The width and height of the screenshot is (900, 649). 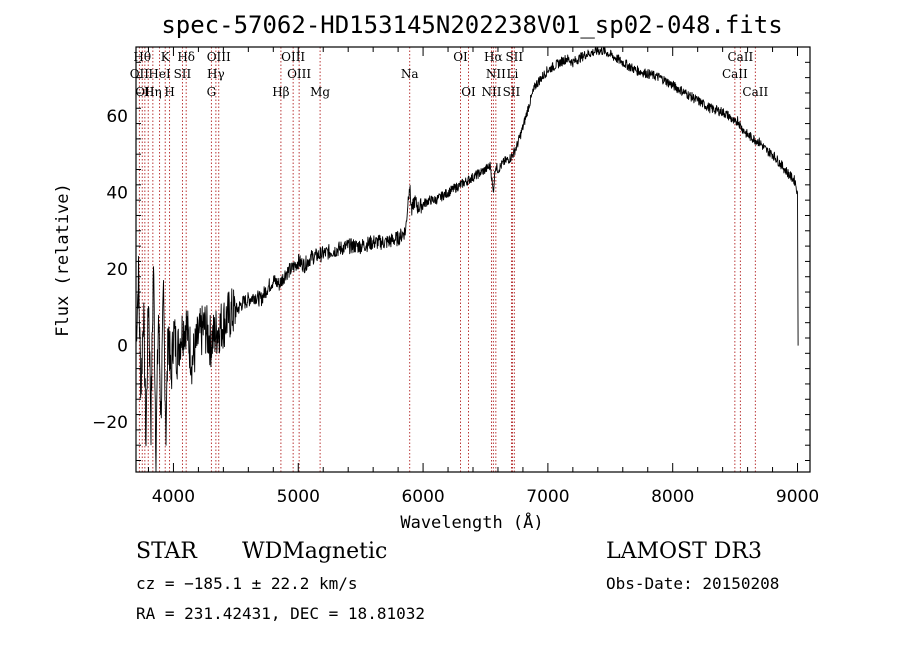 I want to click on spectral-line-label: Li, so click(x=513, y=74).